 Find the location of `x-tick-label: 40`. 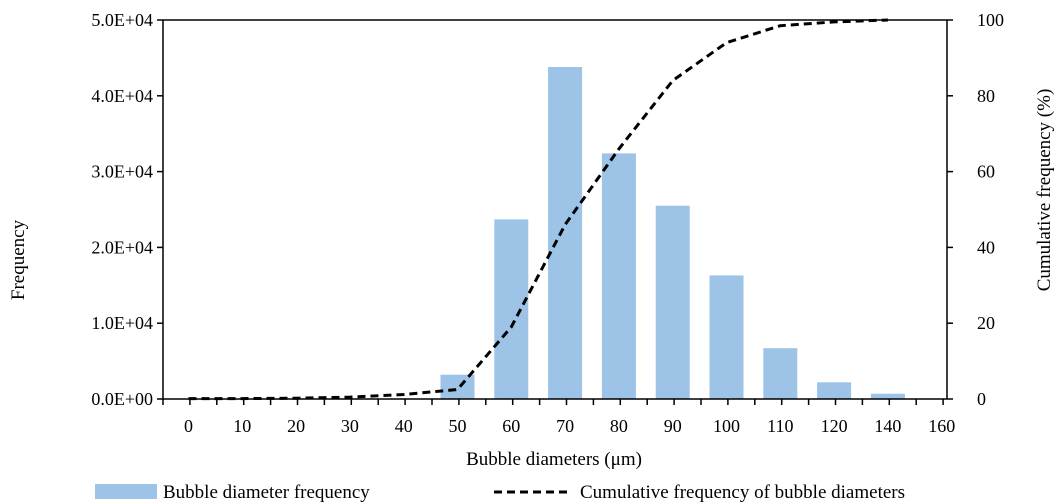

x-tick-label: 40 is located at coordinates (404, 426).